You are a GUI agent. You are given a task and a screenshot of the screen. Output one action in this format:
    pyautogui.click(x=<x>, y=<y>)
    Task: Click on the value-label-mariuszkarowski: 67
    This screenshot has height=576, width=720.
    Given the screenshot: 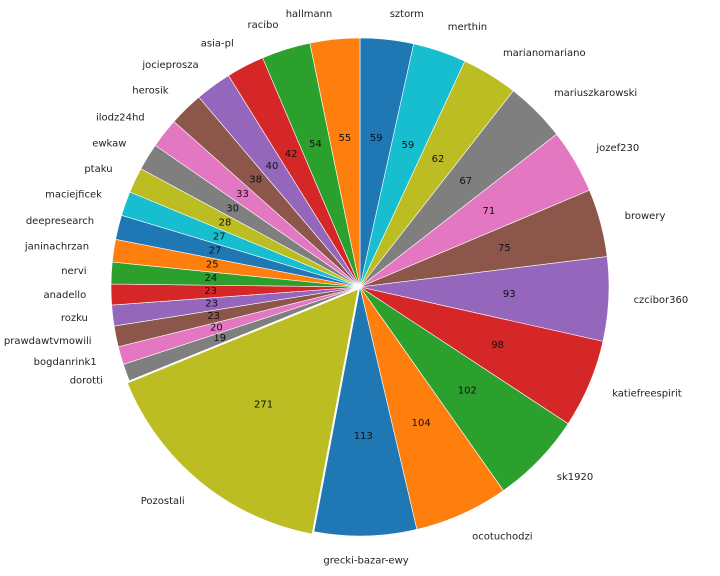 What is the action you would take?
    pyautogui.click(x=465, y=181)
    